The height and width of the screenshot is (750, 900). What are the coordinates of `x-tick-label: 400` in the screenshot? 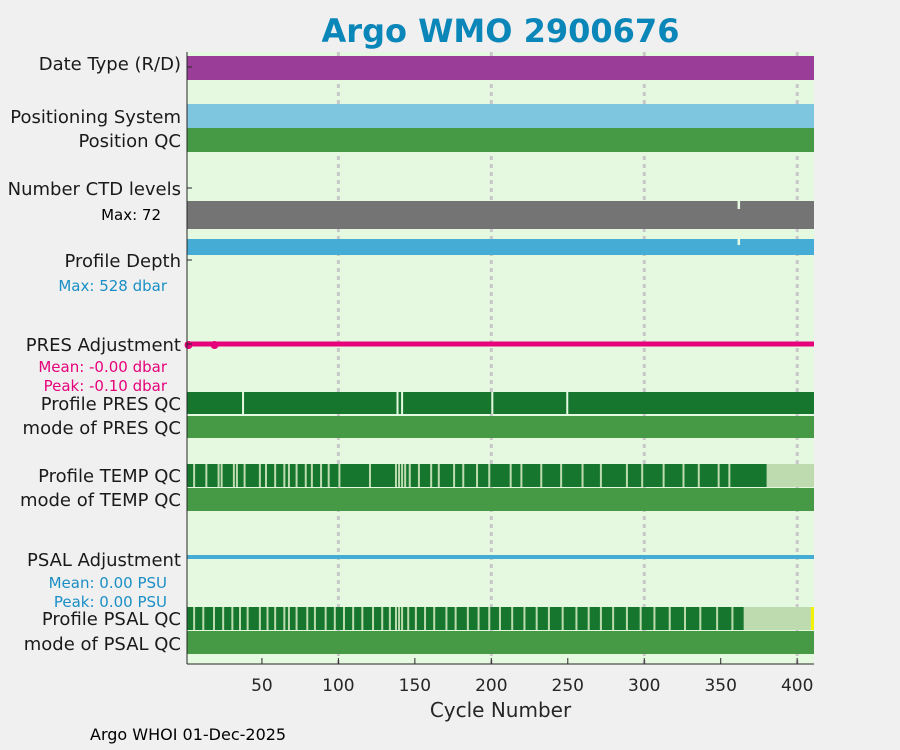 It's located at (797, 686).